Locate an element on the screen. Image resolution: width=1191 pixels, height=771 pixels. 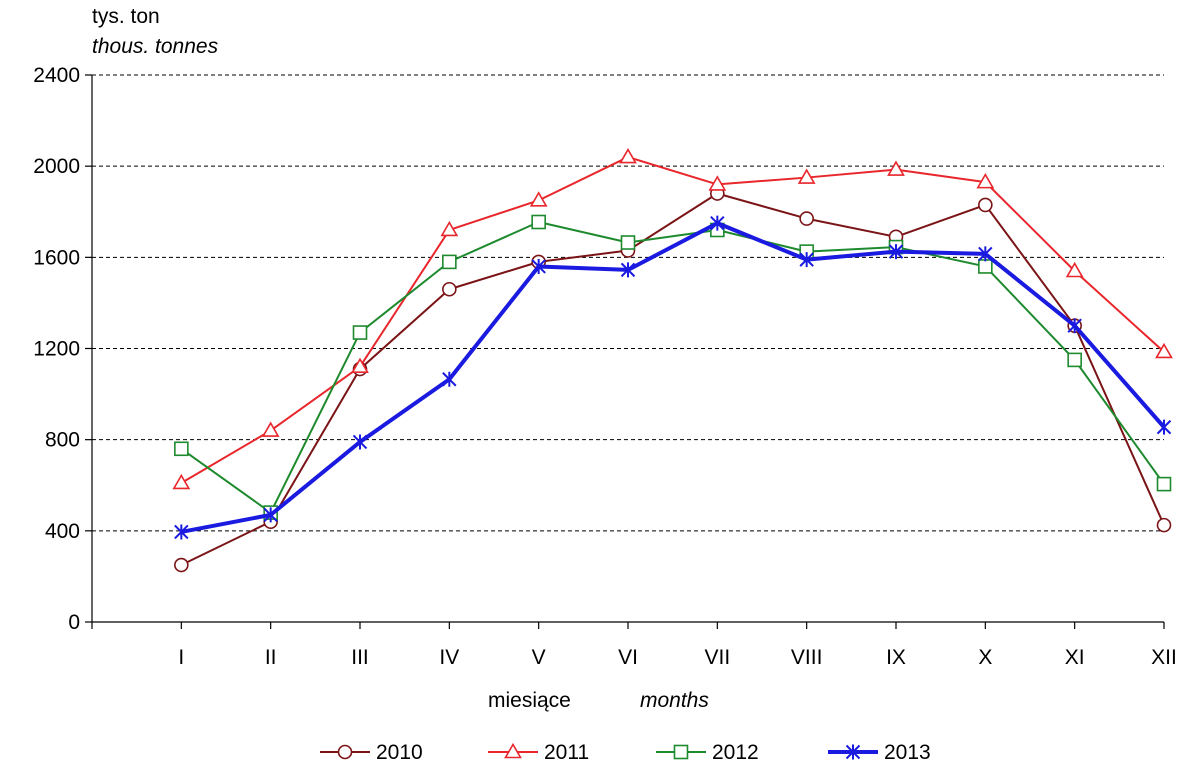
y-tick-label: 400 is located at coordinates (62, 531).